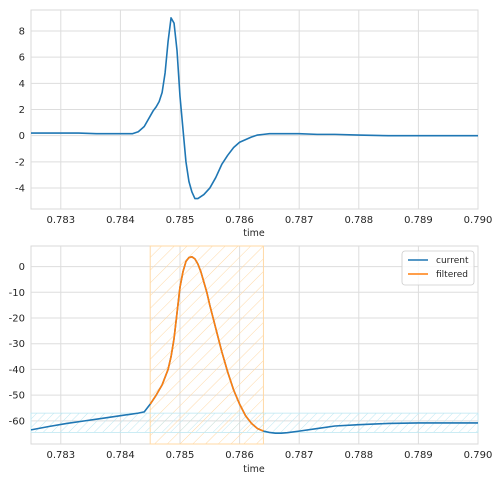  I want to click on bottom-x-tick-labels: 0.783 0.784 0.785 0.786 0.787 0.788 0.789 0.790, so click(269, 455).